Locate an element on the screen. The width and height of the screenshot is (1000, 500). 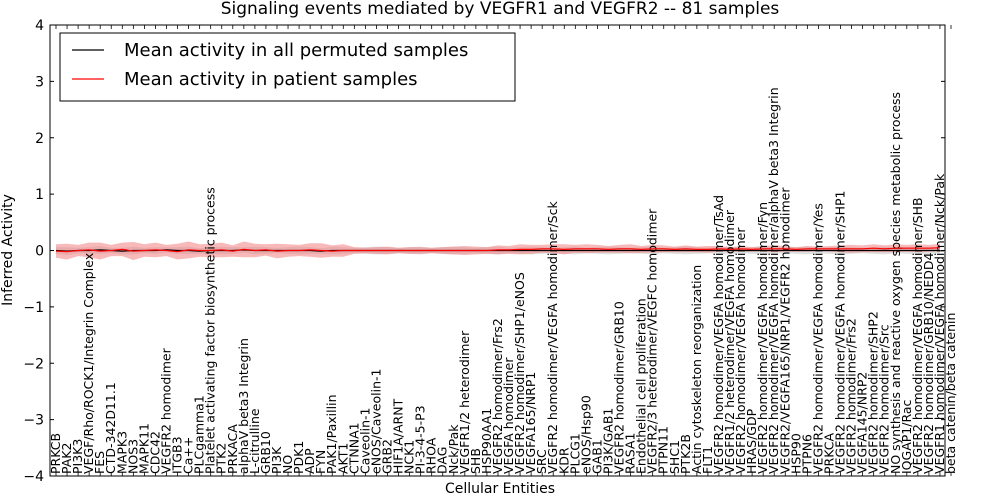
legend-box is located at coordinates (287, 67).